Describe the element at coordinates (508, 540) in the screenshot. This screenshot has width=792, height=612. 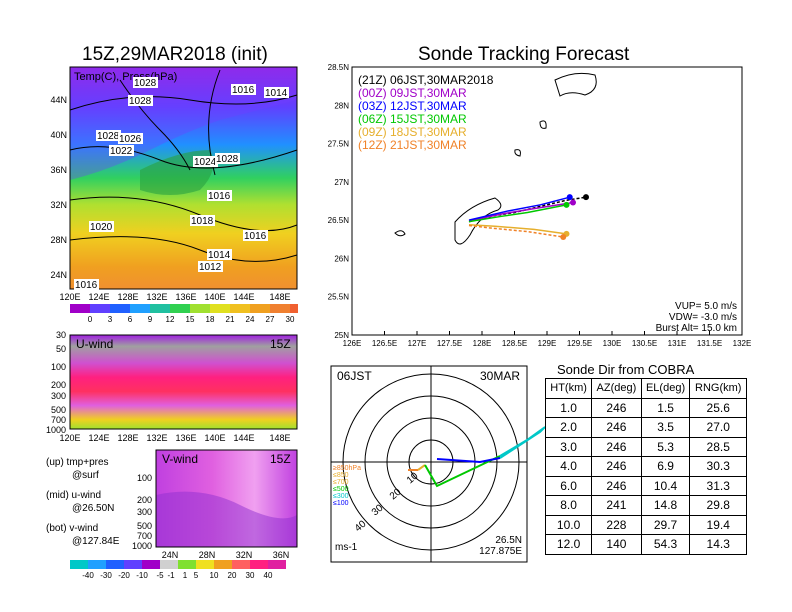
I see `polar-pos-lat: 26.5N` at that location.